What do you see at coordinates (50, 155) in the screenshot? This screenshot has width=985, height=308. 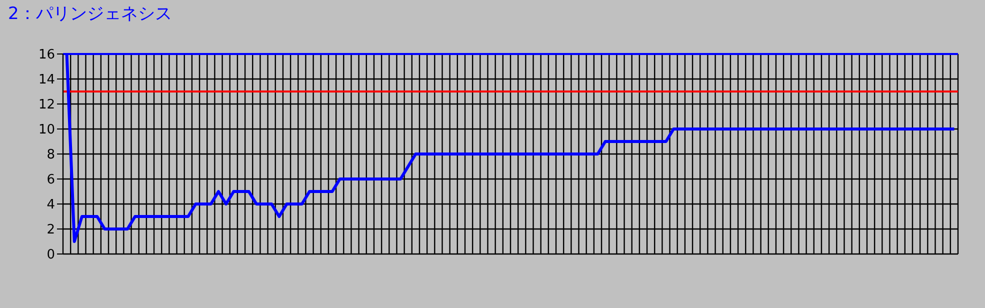 I see `y-tick-label: 8` at bounding box center [50, 155].